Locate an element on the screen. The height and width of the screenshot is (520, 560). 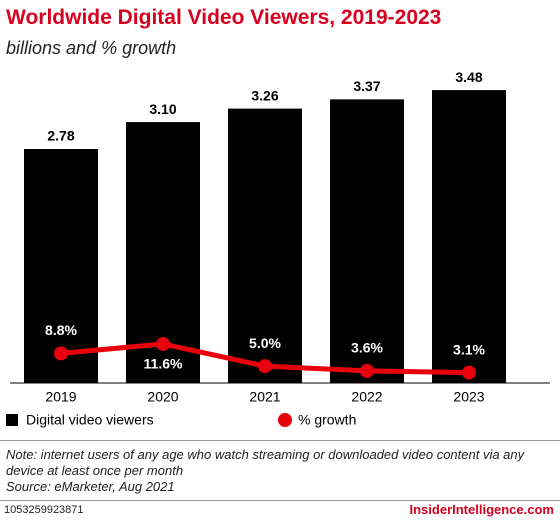
x-tick-label: 2023 is located at coordinates (468, 397).